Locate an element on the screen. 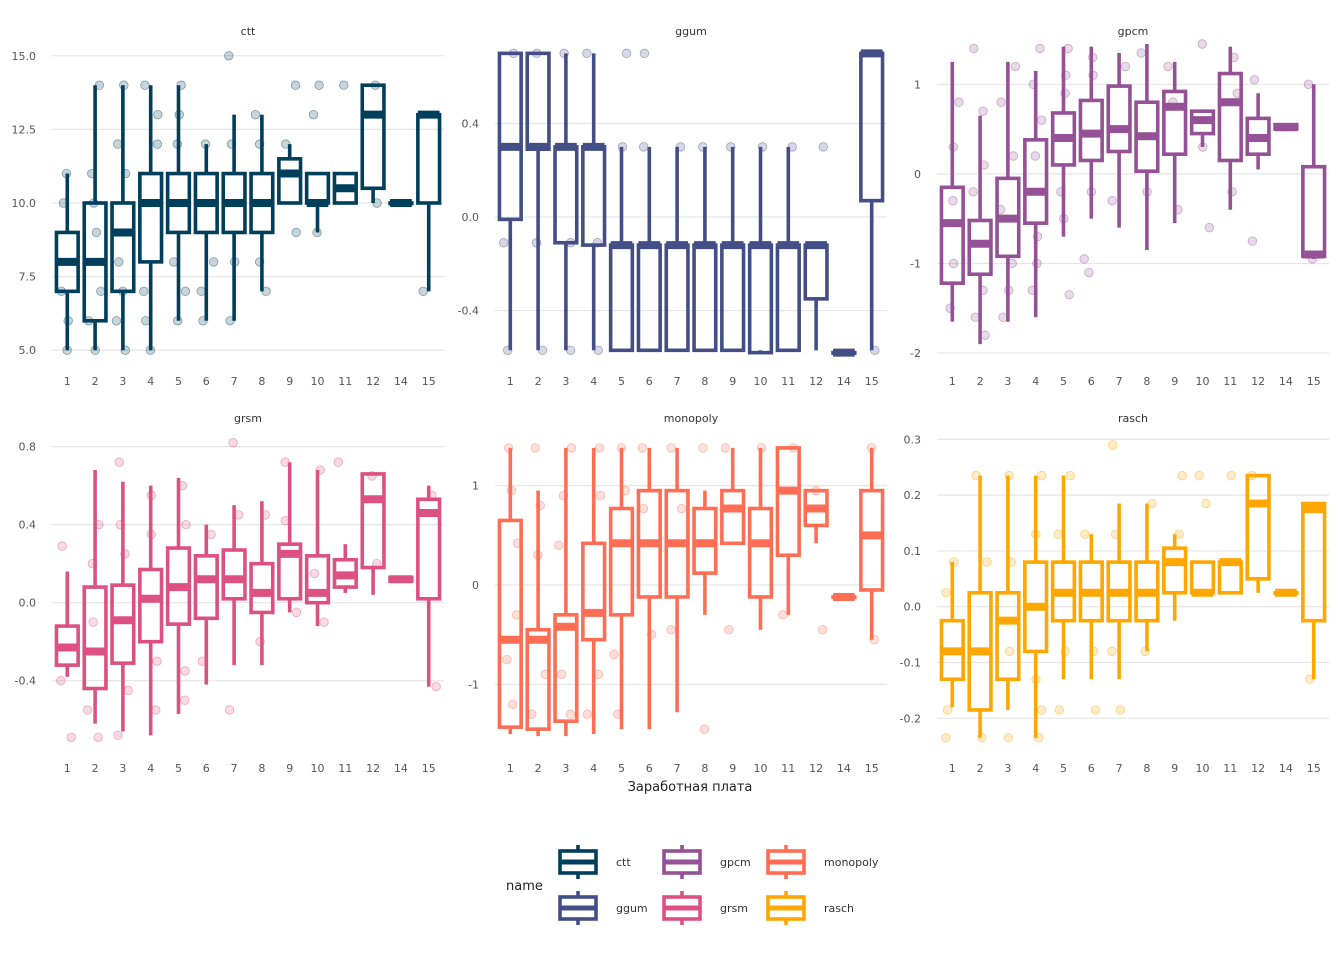  y-tick-label: 1 is located at coordinates (917, 84).